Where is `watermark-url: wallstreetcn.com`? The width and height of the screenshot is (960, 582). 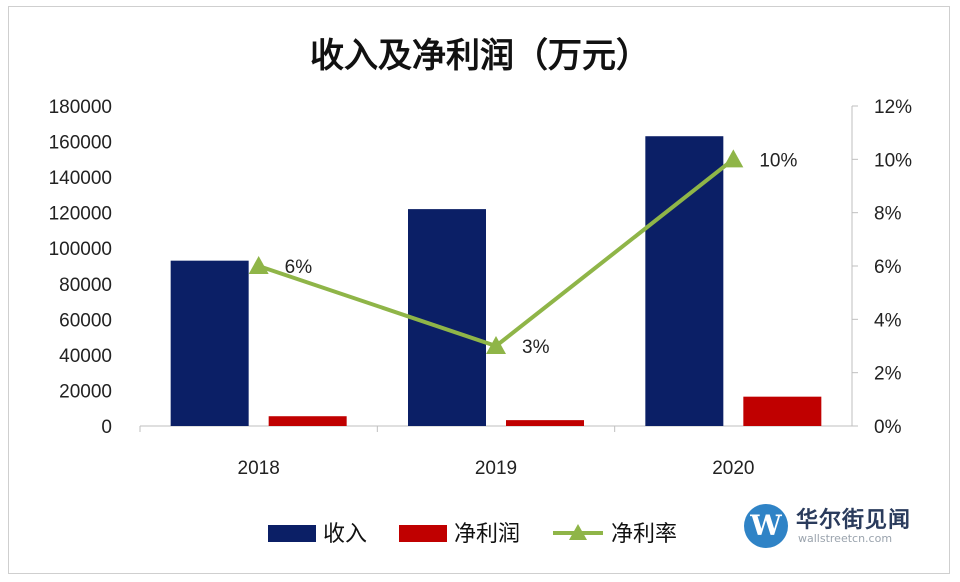 watermark-url: wallstreetcn.com is located at coordinates (845, 538).